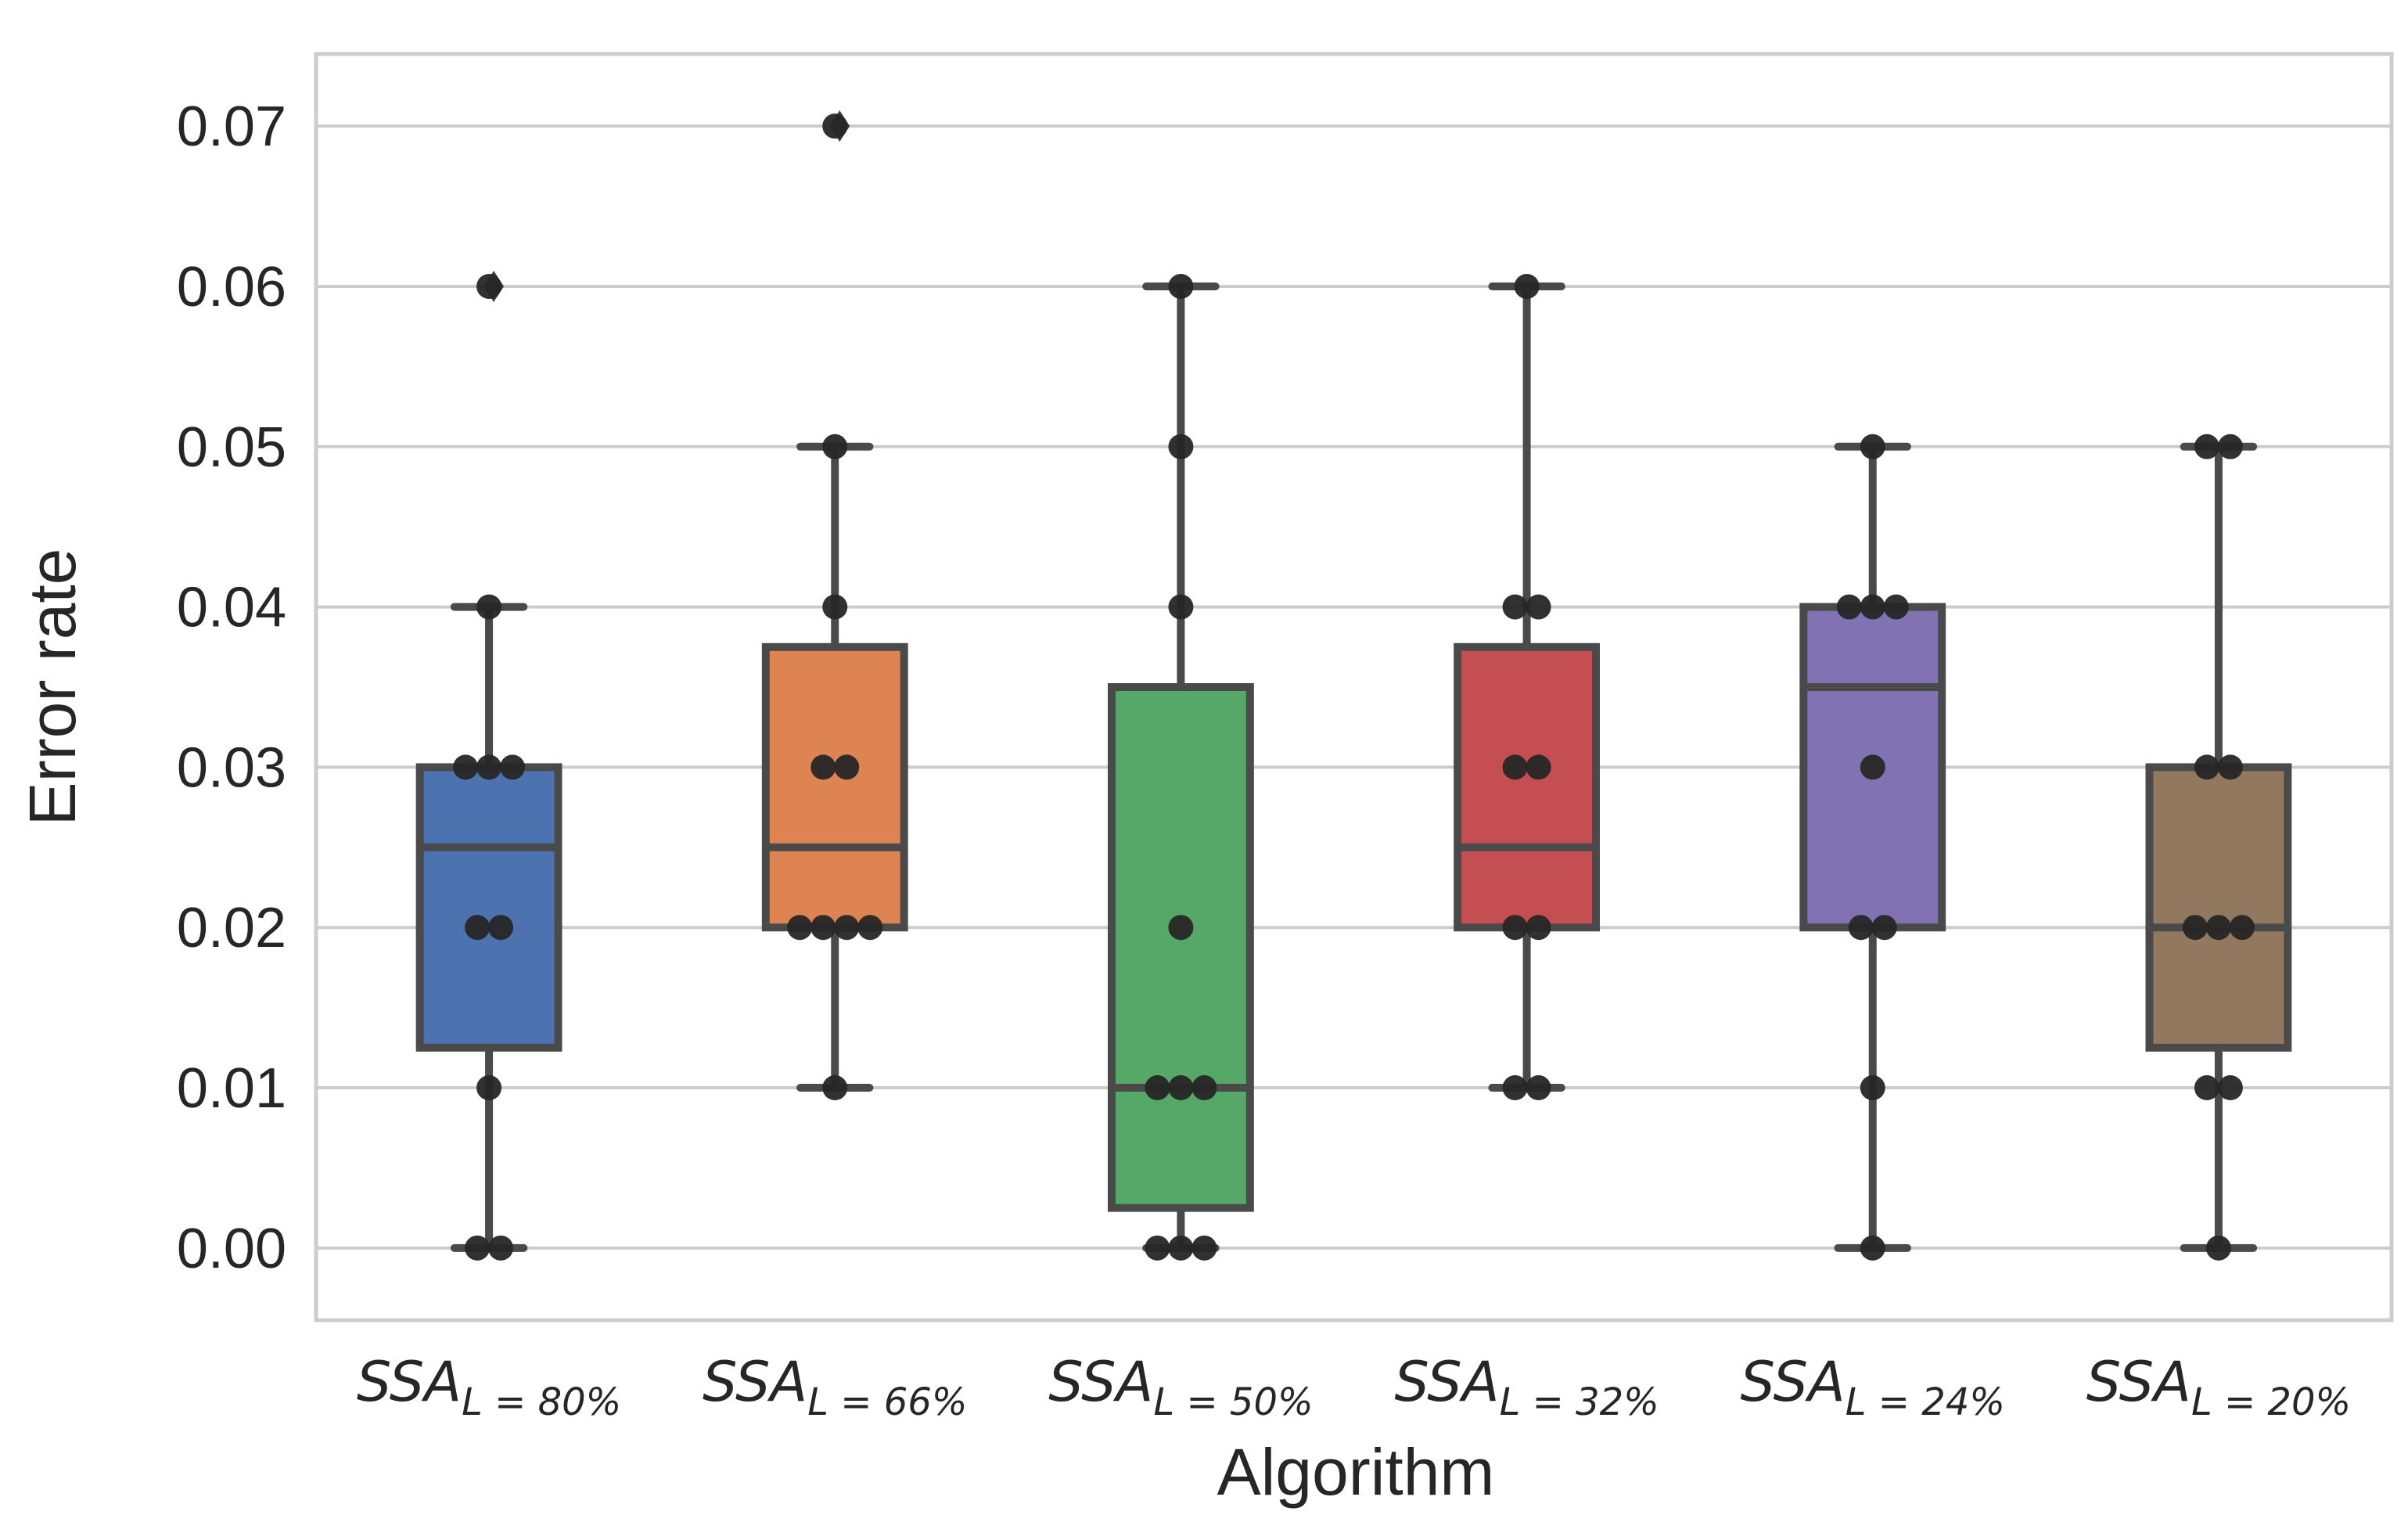 The image size is (2408, 1515). I want to click on x-tick-label: SSAL = 66%, so click(835, 1387).